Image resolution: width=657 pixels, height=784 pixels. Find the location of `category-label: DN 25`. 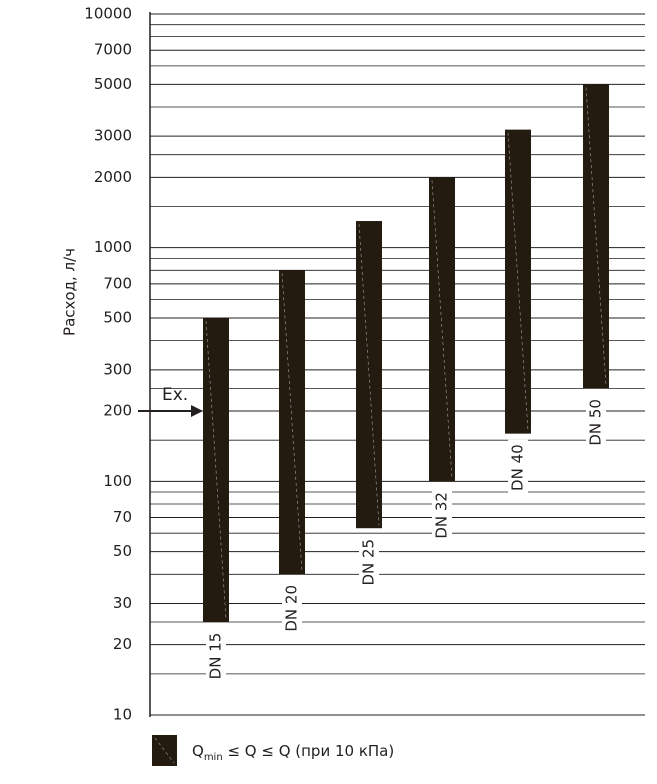

category-label: DN 25 is located at coordinates (369, 562).